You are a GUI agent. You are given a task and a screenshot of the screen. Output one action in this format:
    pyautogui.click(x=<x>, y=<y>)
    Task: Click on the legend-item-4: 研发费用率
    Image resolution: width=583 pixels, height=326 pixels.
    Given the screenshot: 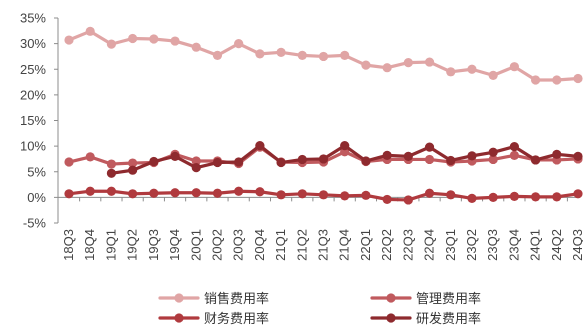 What is the action you would take?
    pyautogui.click(x=425, y=318)
    